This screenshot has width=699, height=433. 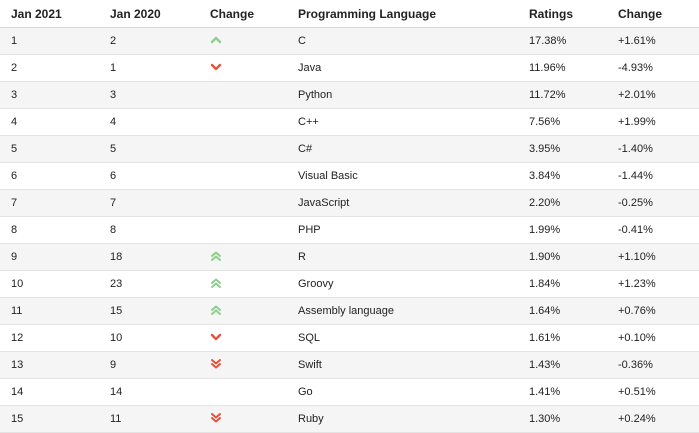 I want to click on rating-value: 2.20%, so click(x=573, y=203).